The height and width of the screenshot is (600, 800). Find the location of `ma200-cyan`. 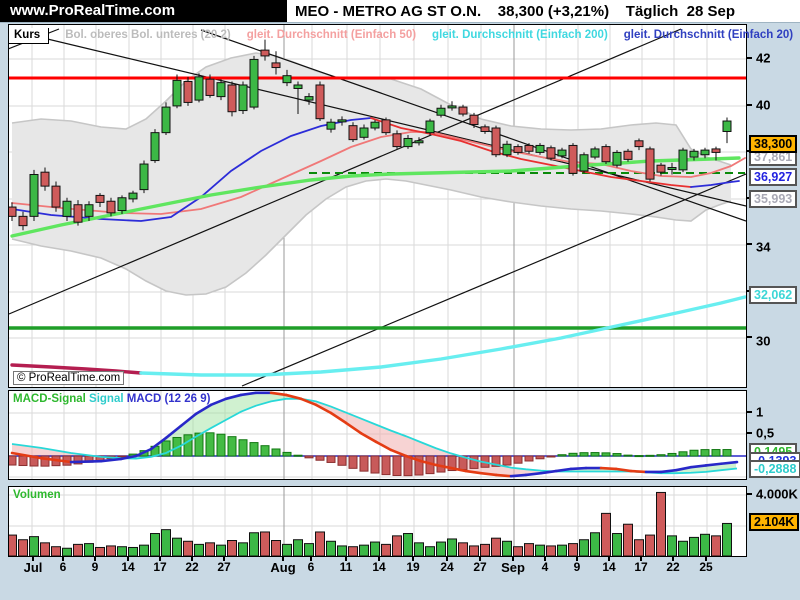

ma200-cyan is located at coordinates (442, 336).